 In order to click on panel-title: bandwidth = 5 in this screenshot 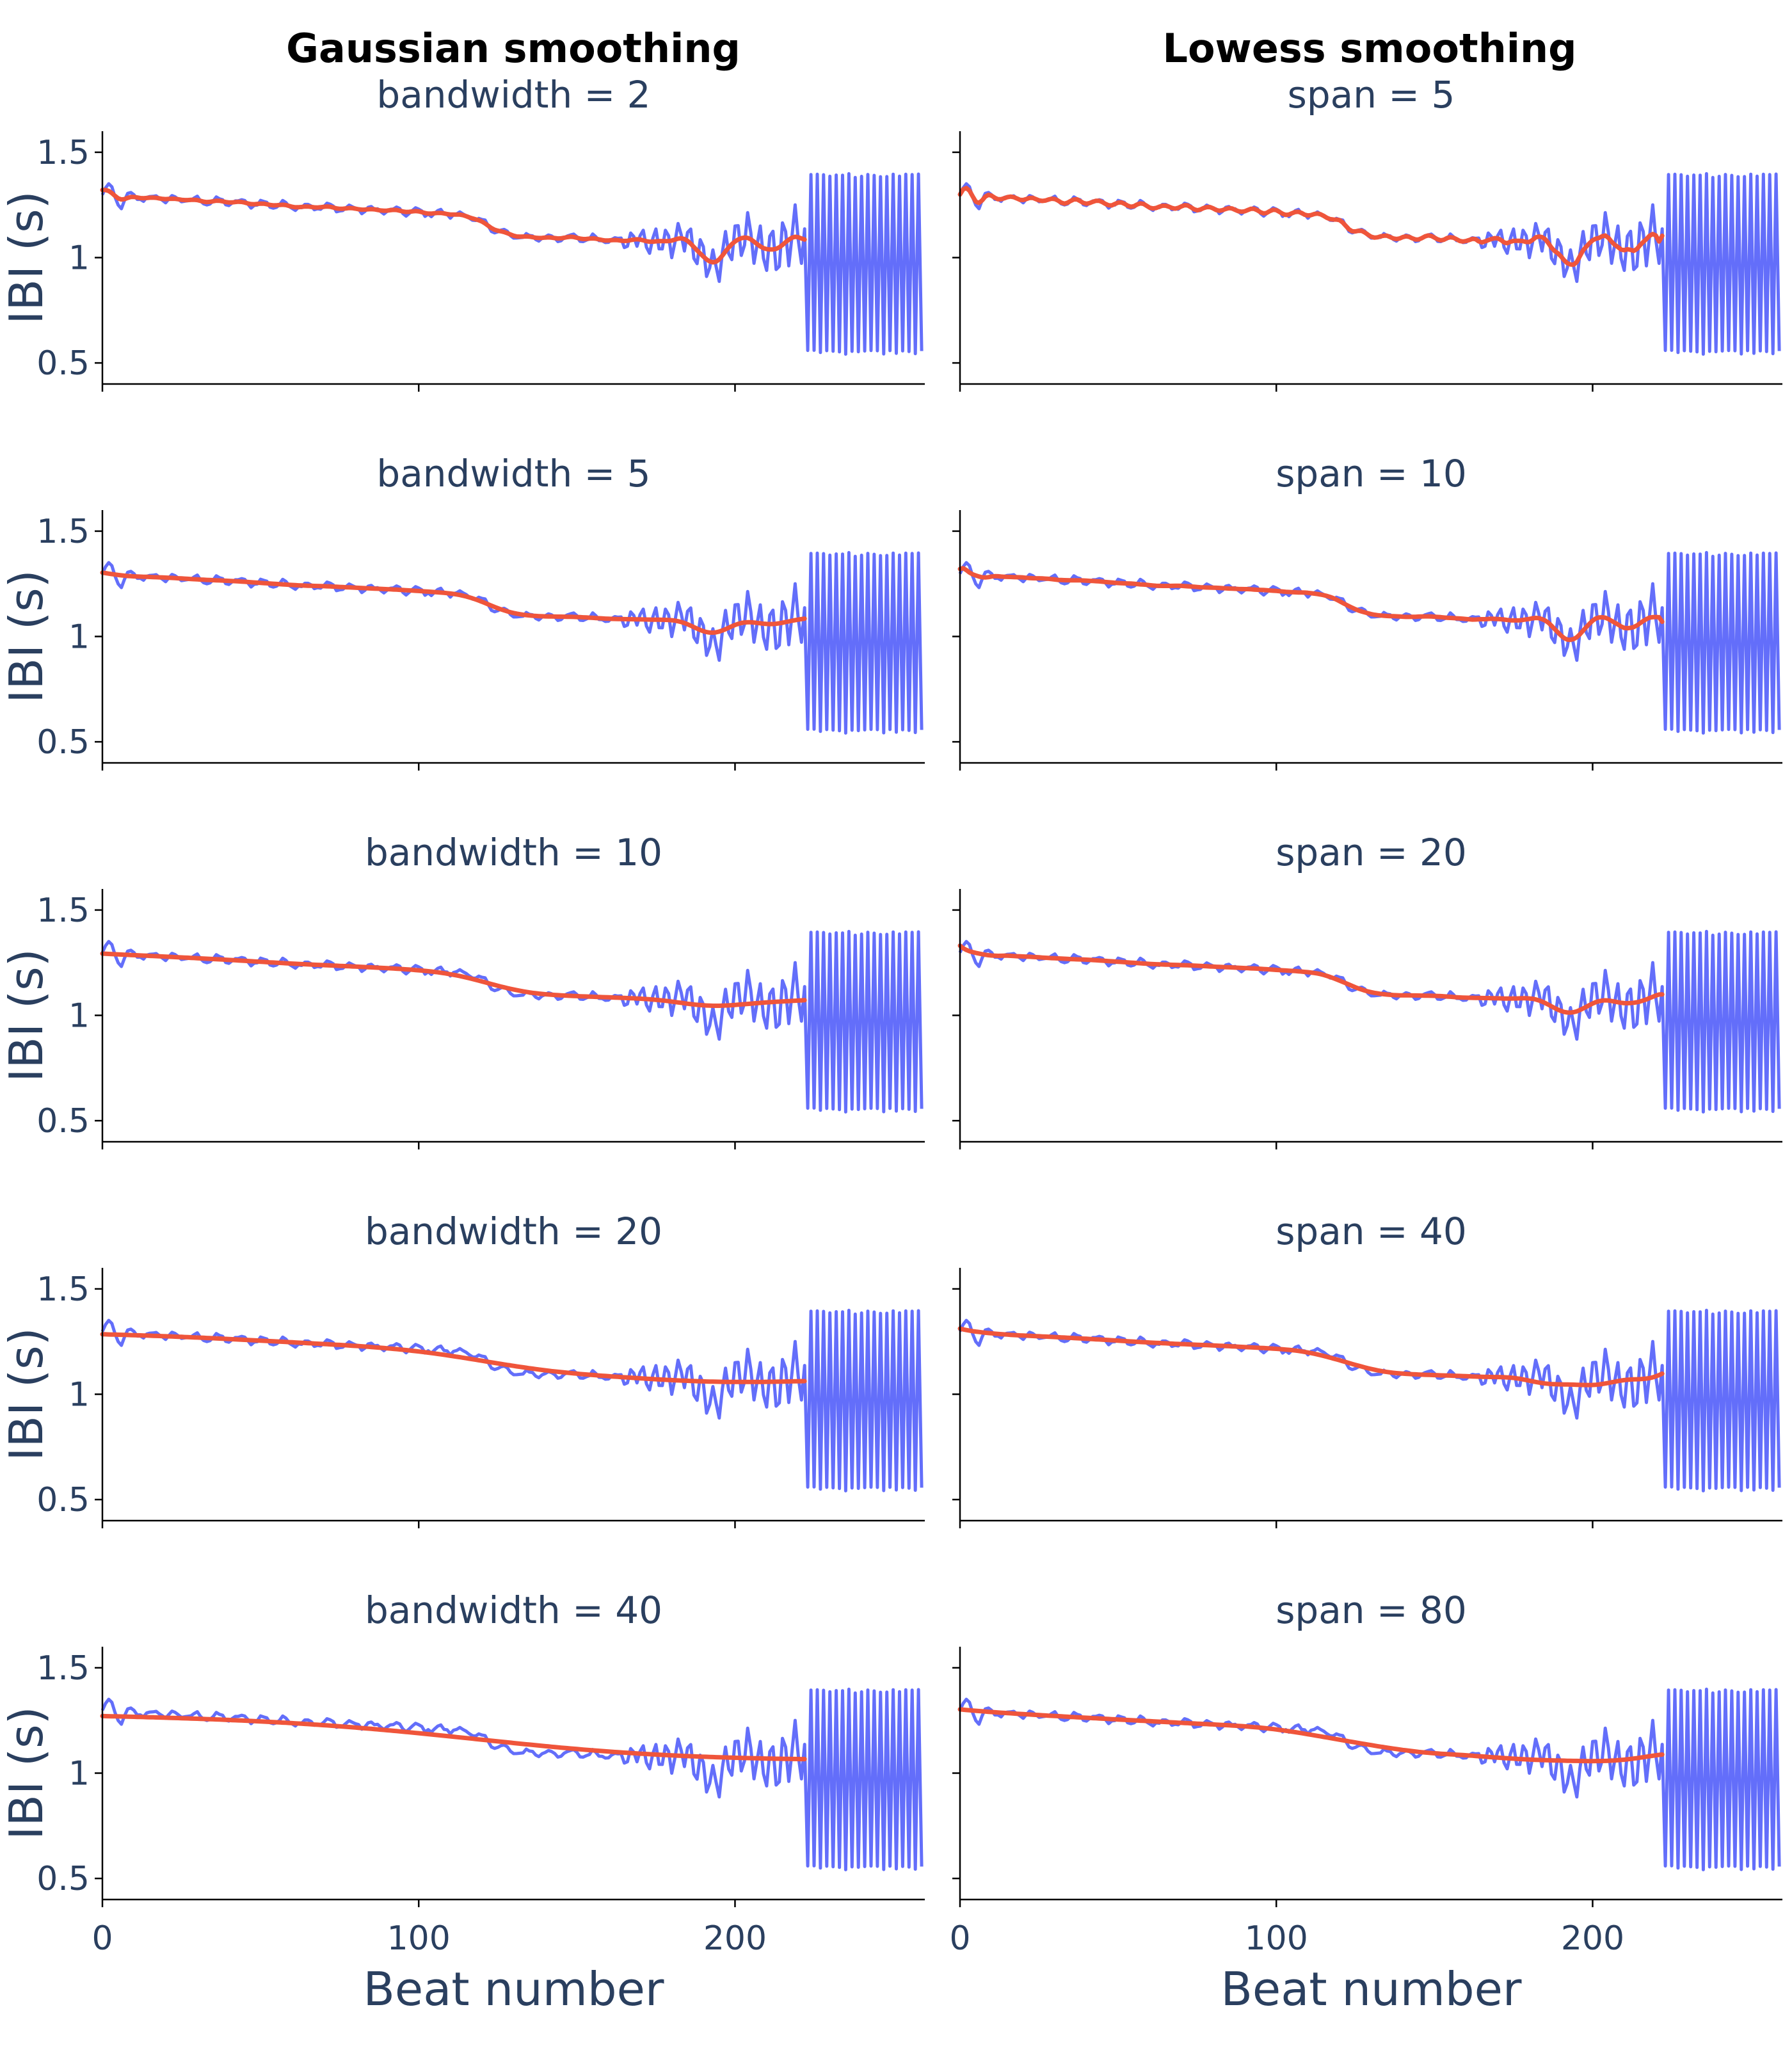, I will do `click(513, 473)`.